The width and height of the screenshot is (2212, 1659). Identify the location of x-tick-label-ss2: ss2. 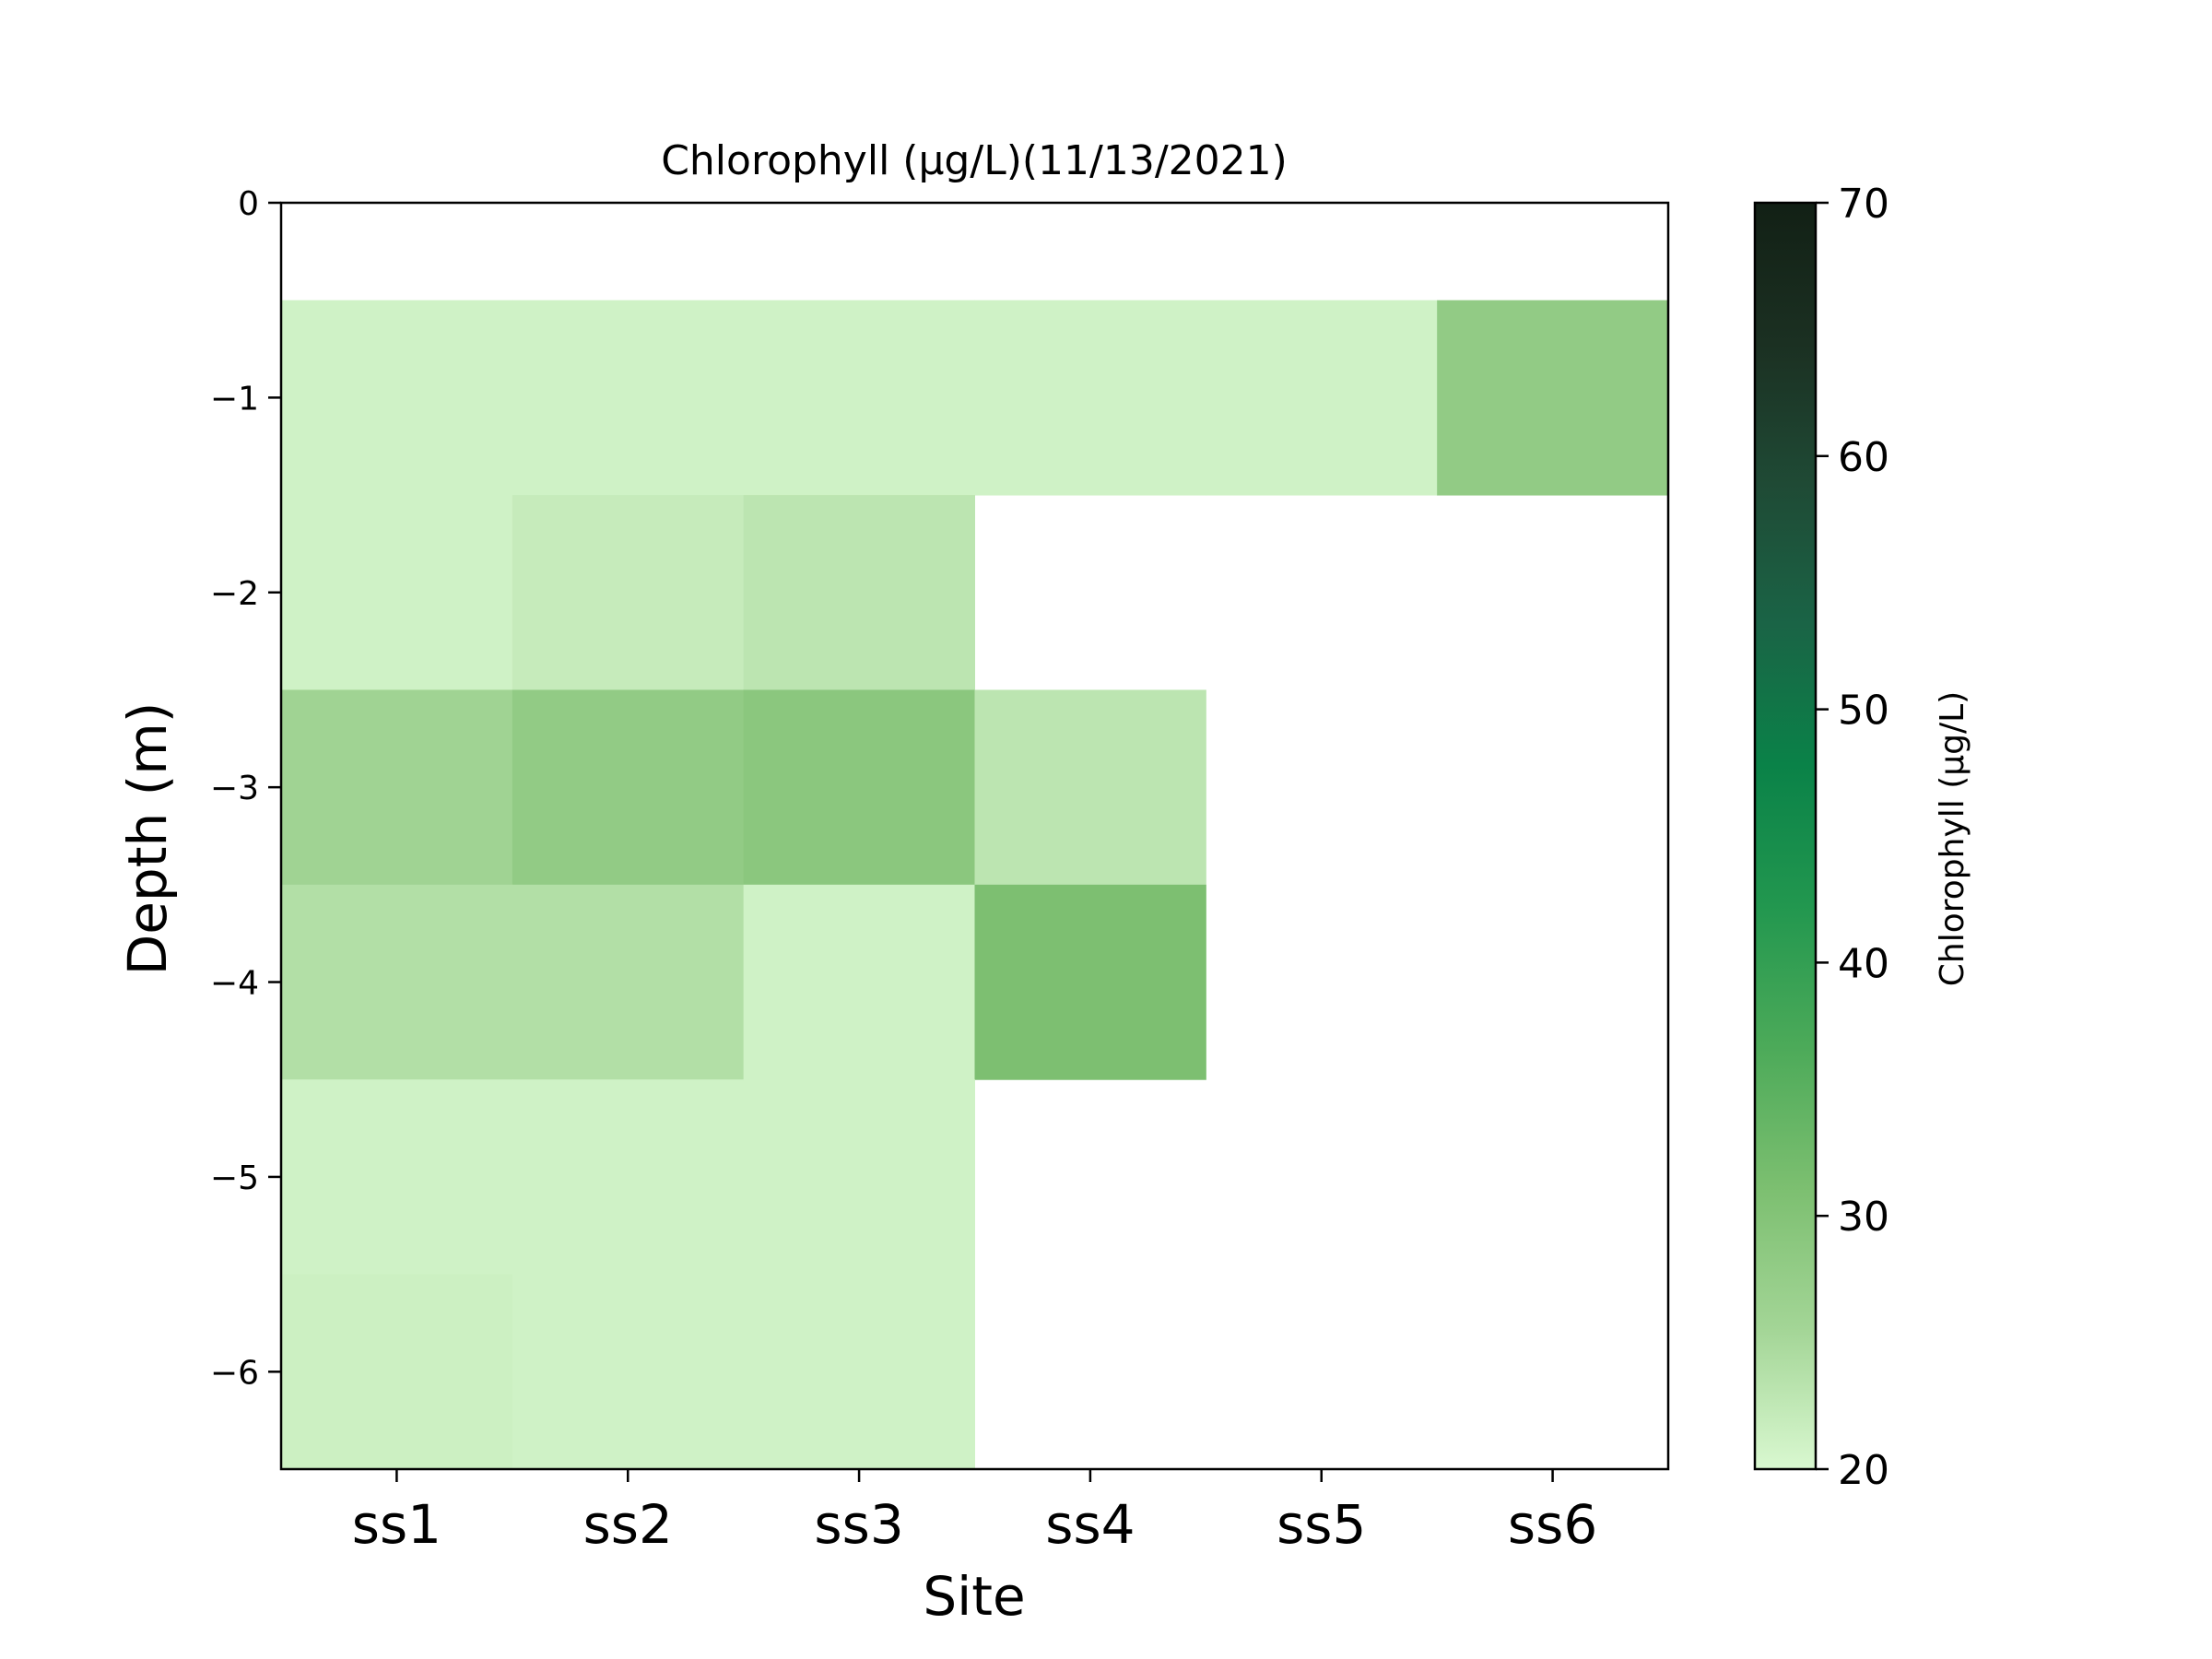
(628, 1524).